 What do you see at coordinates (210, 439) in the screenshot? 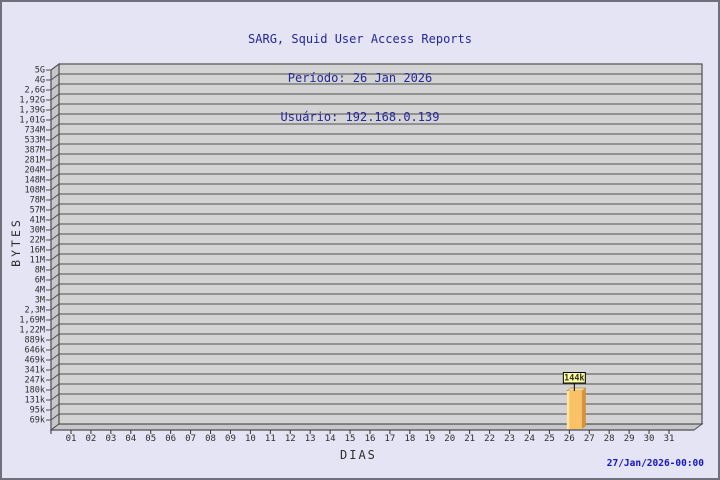
I see `x-tick-label: 08` at bounding box center [210, 439].